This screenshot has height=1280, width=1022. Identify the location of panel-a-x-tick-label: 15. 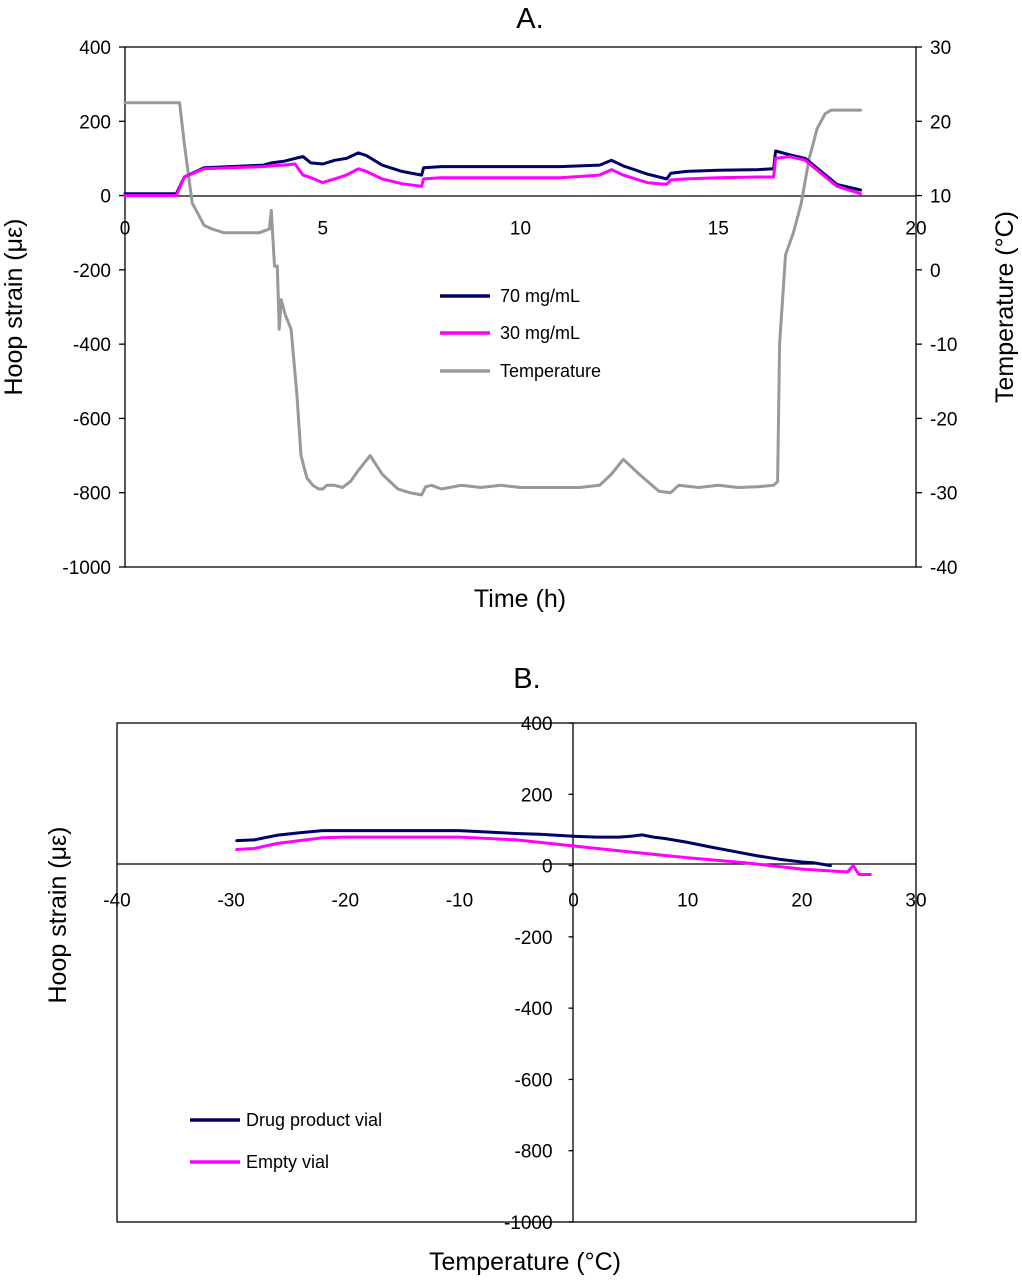
(718, 229).